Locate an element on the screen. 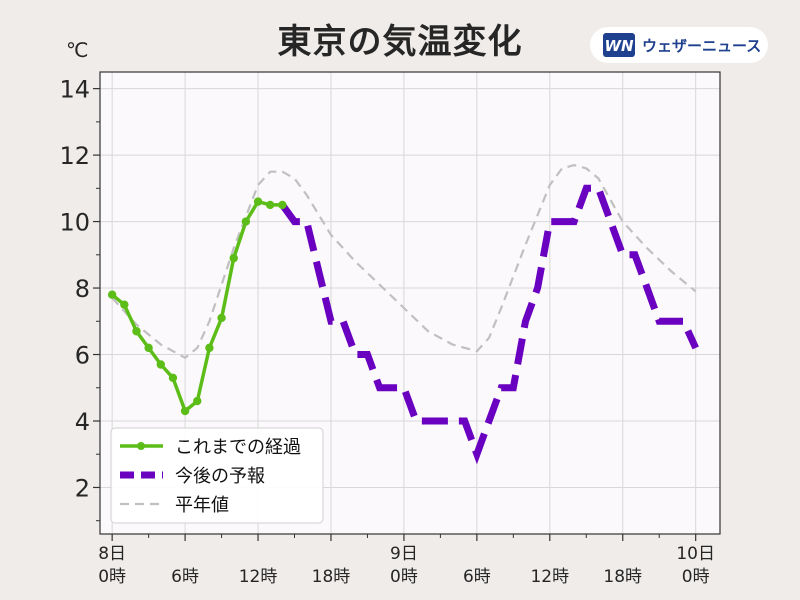  y-tick-label: 12 is located at coordinates (74, 156).